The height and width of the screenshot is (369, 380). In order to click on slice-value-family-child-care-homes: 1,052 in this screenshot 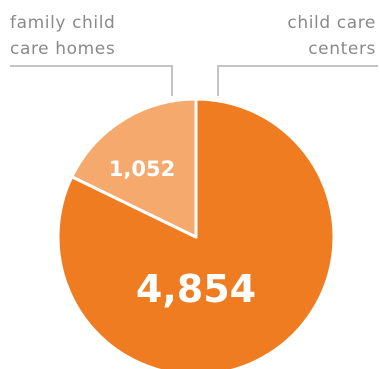, I will do `click(142, 169)`.